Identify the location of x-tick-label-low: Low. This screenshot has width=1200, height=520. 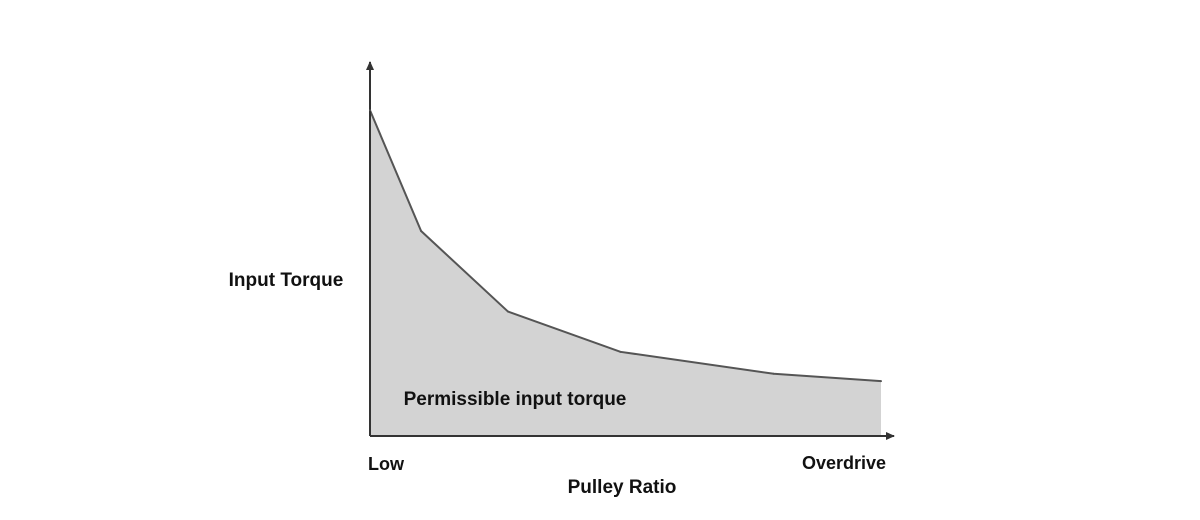
(386, 464).